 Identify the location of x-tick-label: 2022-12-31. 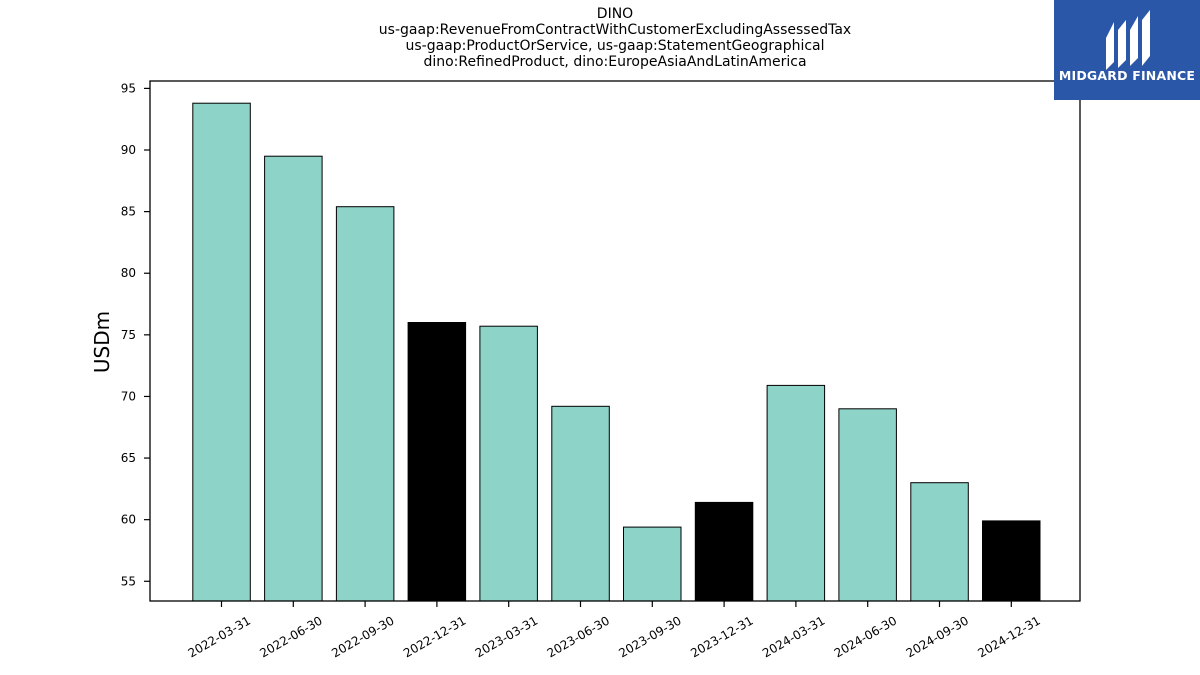
(434, 636).